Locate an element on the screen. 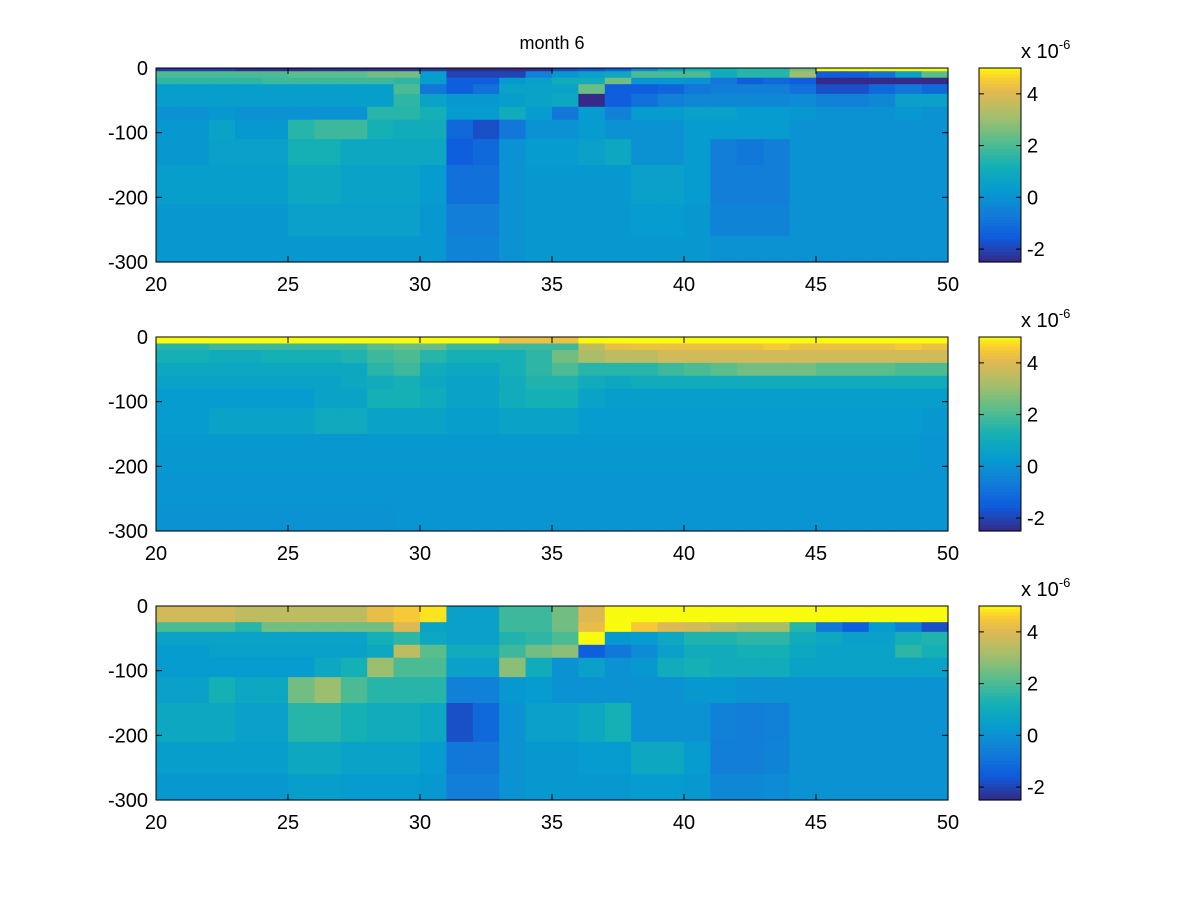  y-tick-label: -100 is located at coordinates (128, 403).